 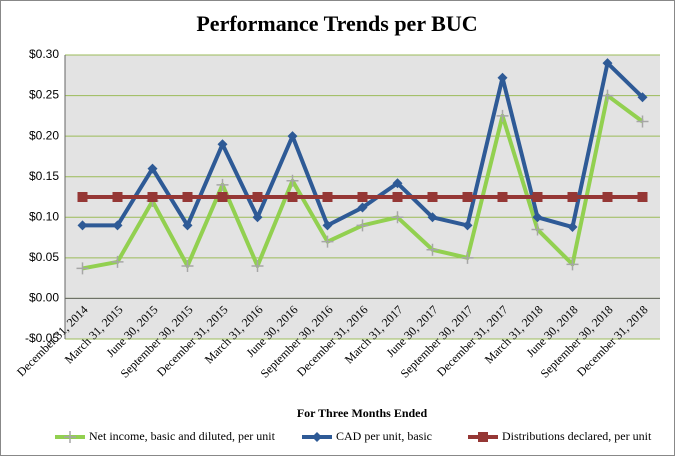 I want to click on y-tick-label: $0.00, so click(x=44, y=298).